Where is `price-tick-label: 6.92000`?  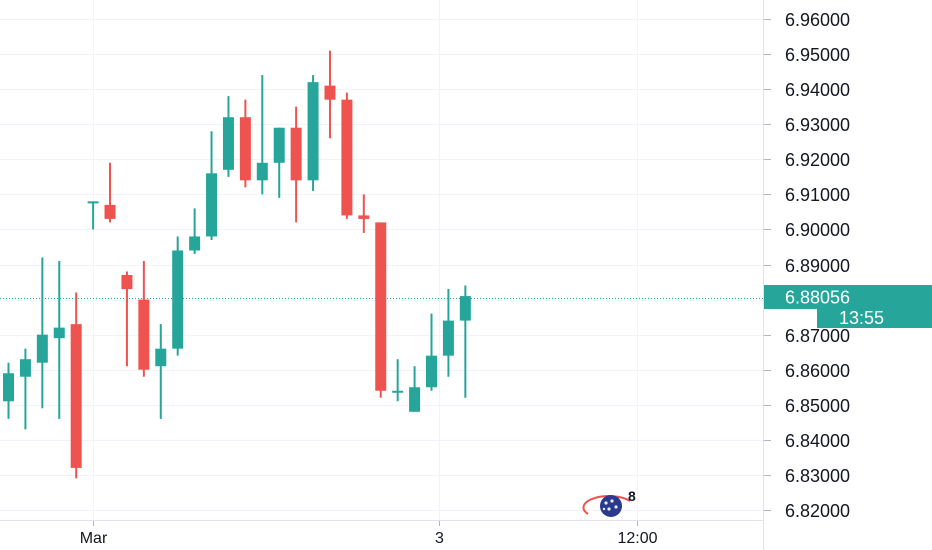
price-tick-label: 6.92000 is located at coordinates (817, 160).